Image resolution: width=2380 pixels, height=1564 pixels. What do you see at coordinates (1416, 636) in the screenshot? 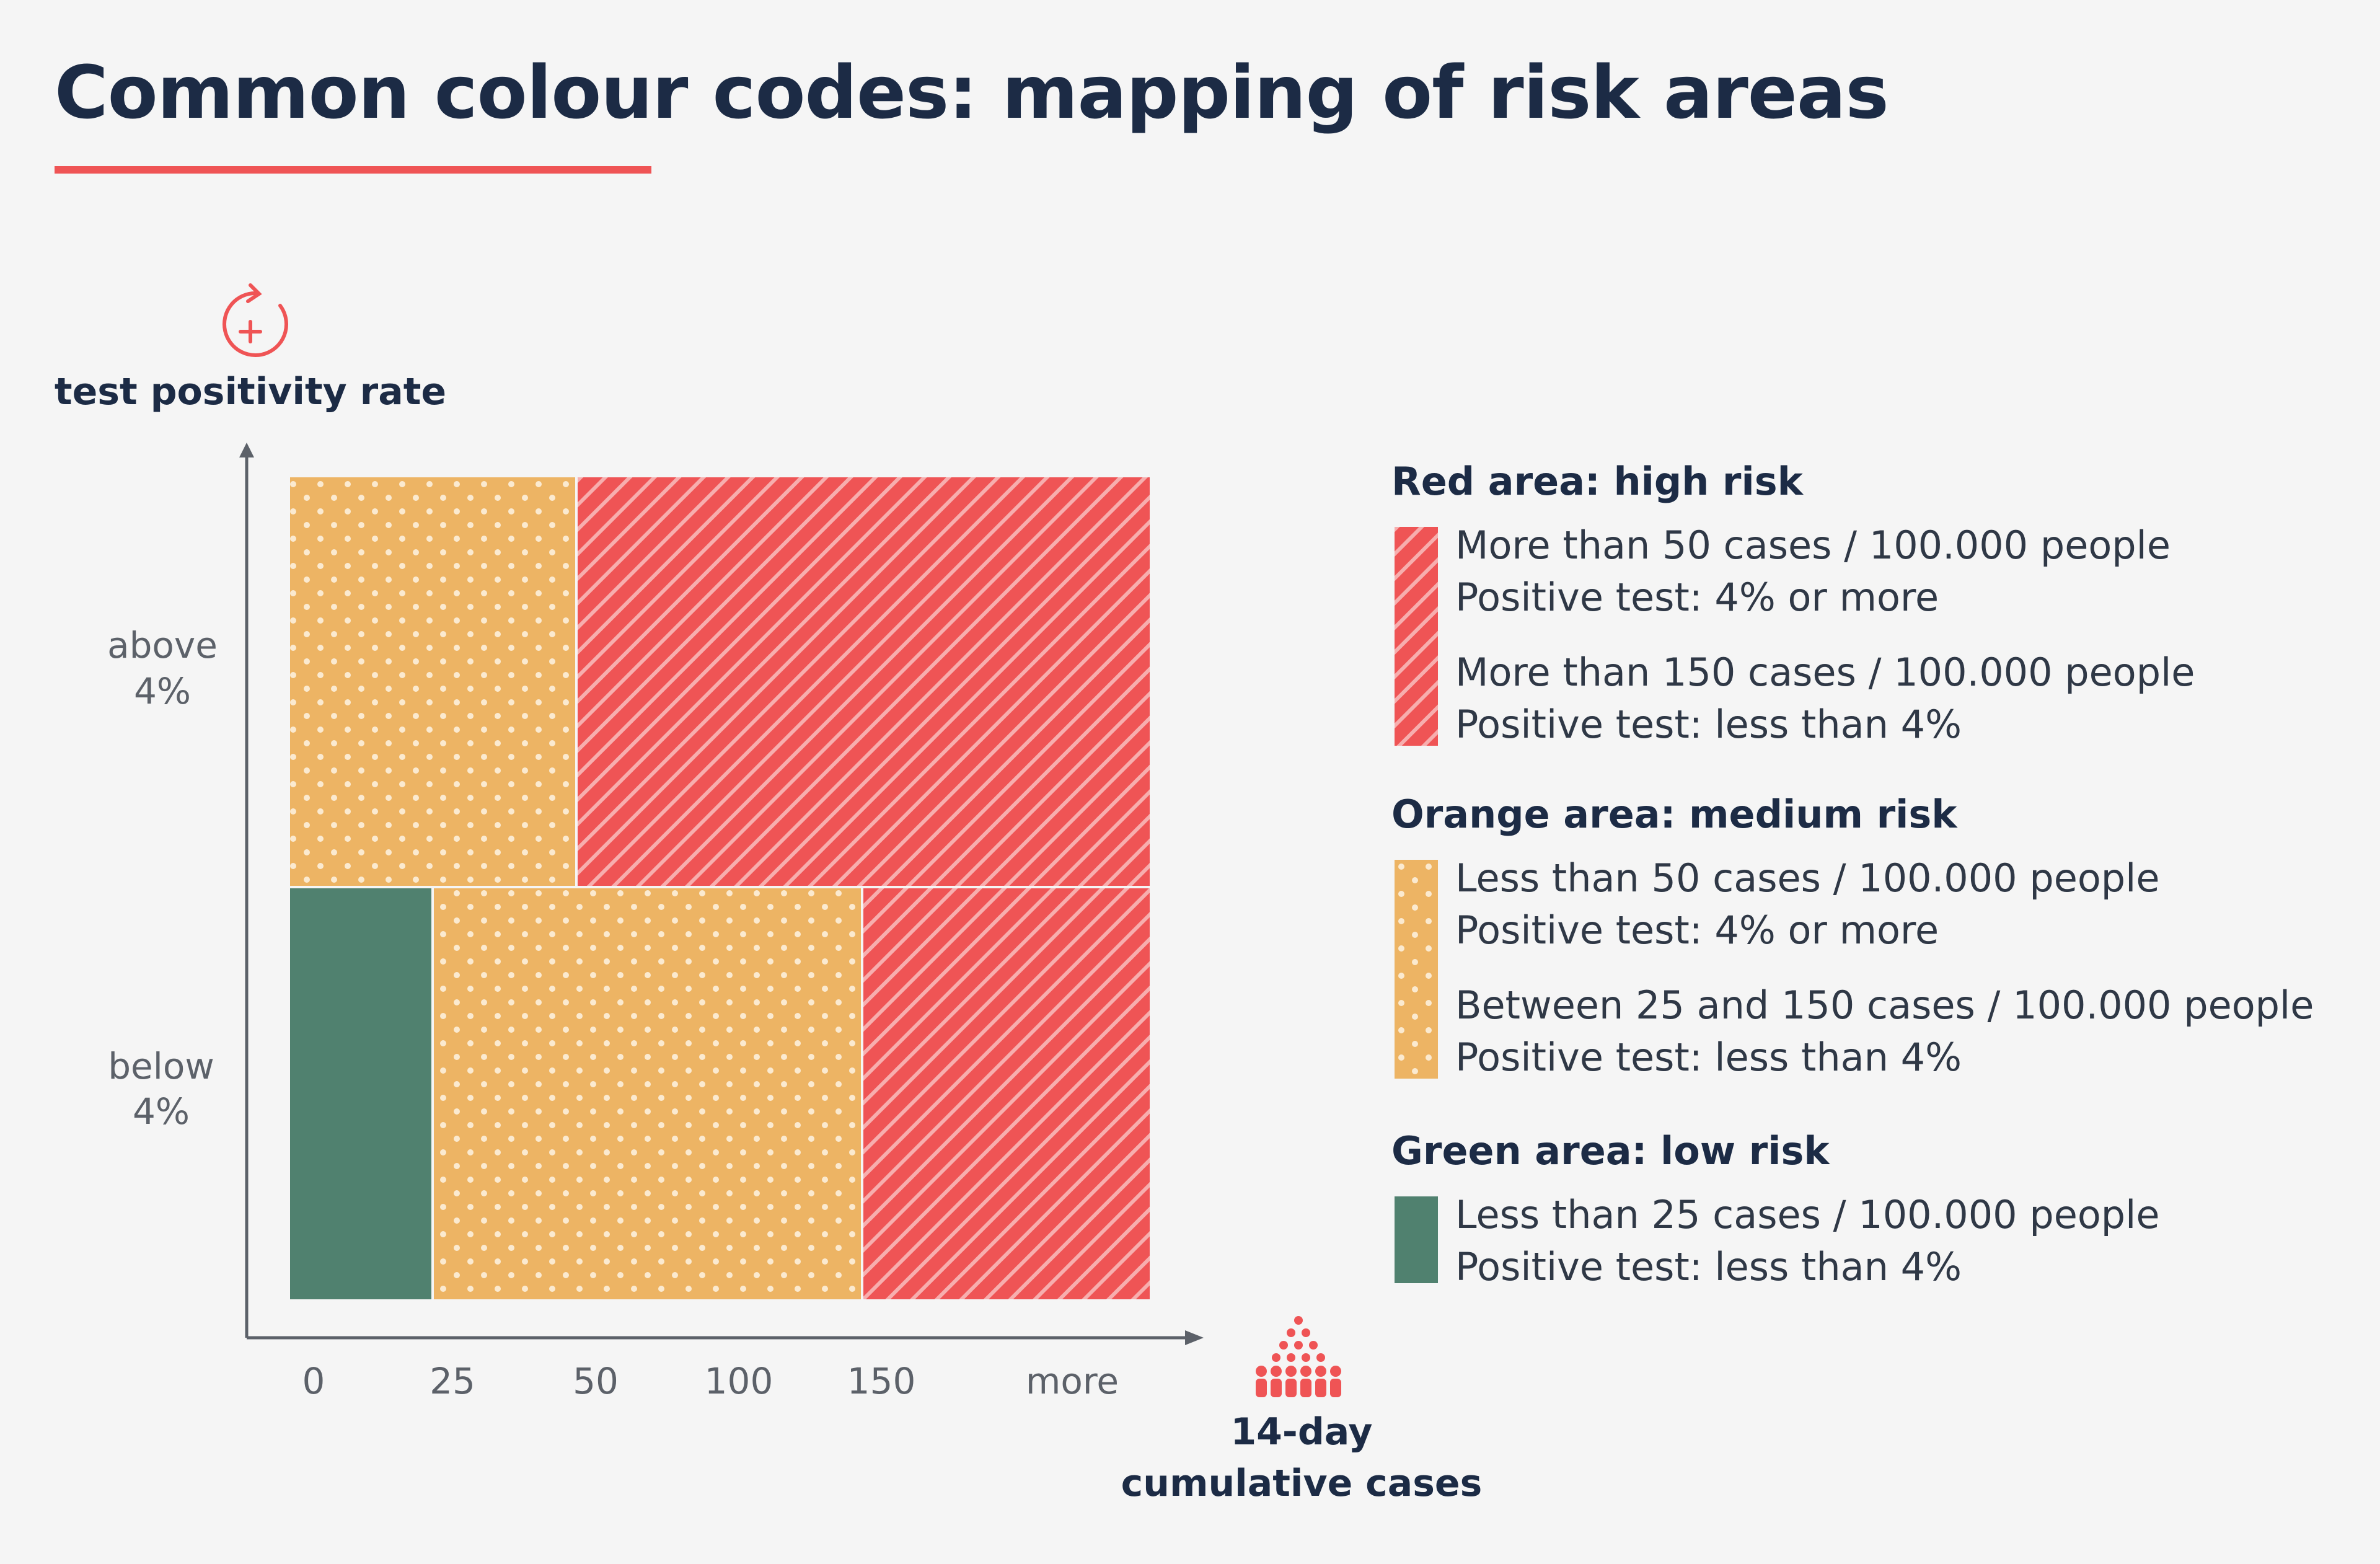
I see `legend-swatch-red` at bounding box center [1416, 636].